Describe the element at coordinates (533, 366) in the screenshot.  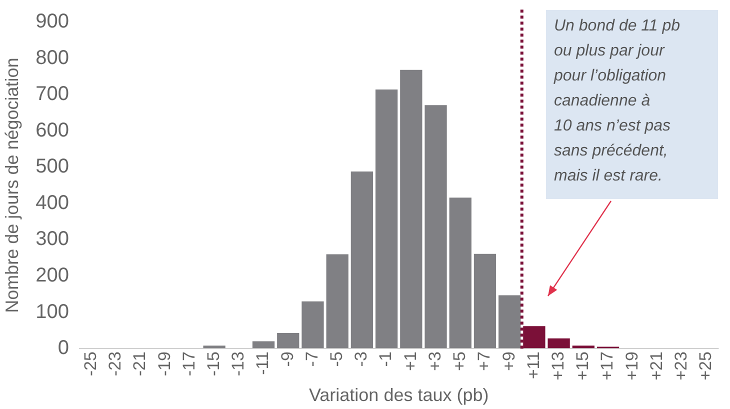
I see `x-tick-label: +11` at that location.